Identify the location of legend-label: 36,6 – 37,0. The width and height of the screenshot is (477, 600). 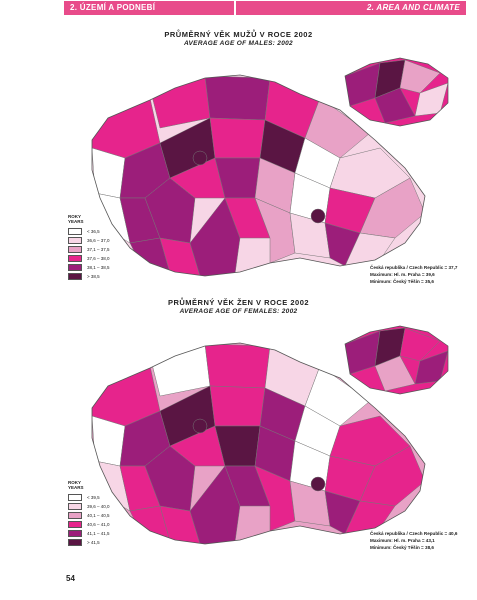
(98, 240).